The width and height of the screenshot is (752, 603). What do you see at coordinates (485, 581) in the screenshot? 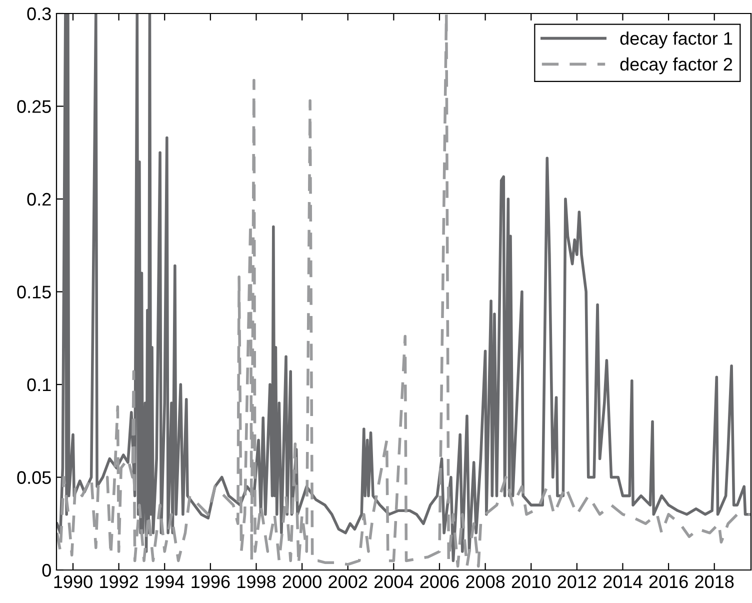
I see `x-tick-label: 2008` at bounding box center [485, 581].